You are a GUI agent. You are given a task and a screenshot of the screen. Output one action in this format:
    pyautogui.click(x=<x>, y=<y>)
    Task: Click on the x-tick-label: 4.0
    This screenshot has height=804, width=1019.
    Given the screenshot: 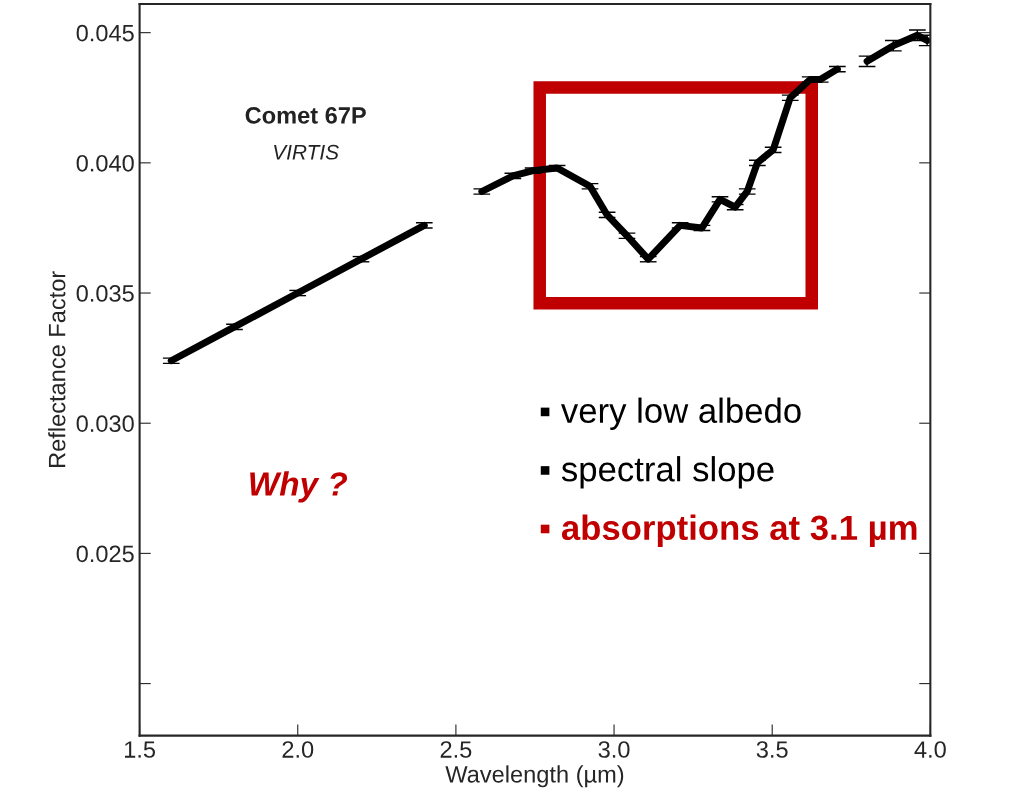 What is the action you would take?
    pyautogui.click(x=930, y=749)
    